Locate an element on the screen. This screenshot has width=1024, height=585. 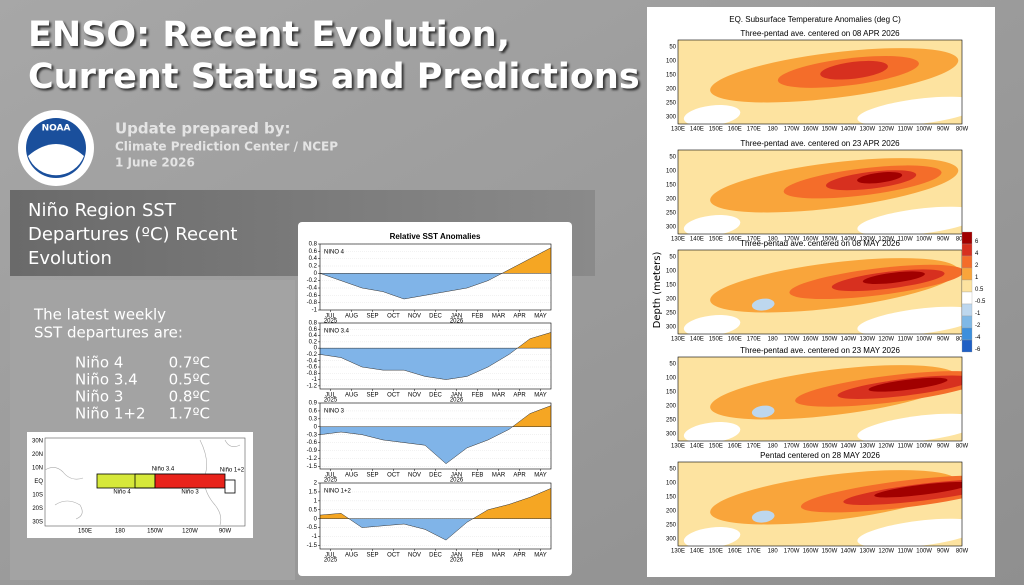
lat-label: 10N is located at coordinates (37, 469).